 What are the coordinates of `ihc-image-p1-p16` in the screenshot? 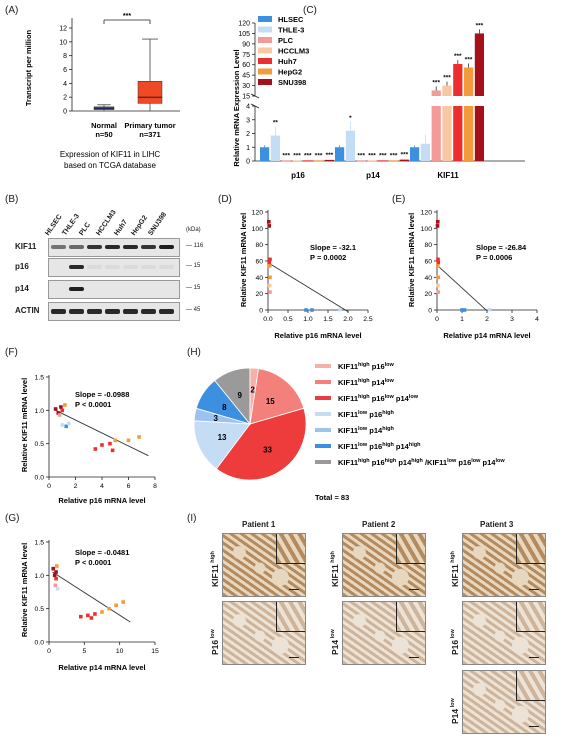 It's located at (264, 633).